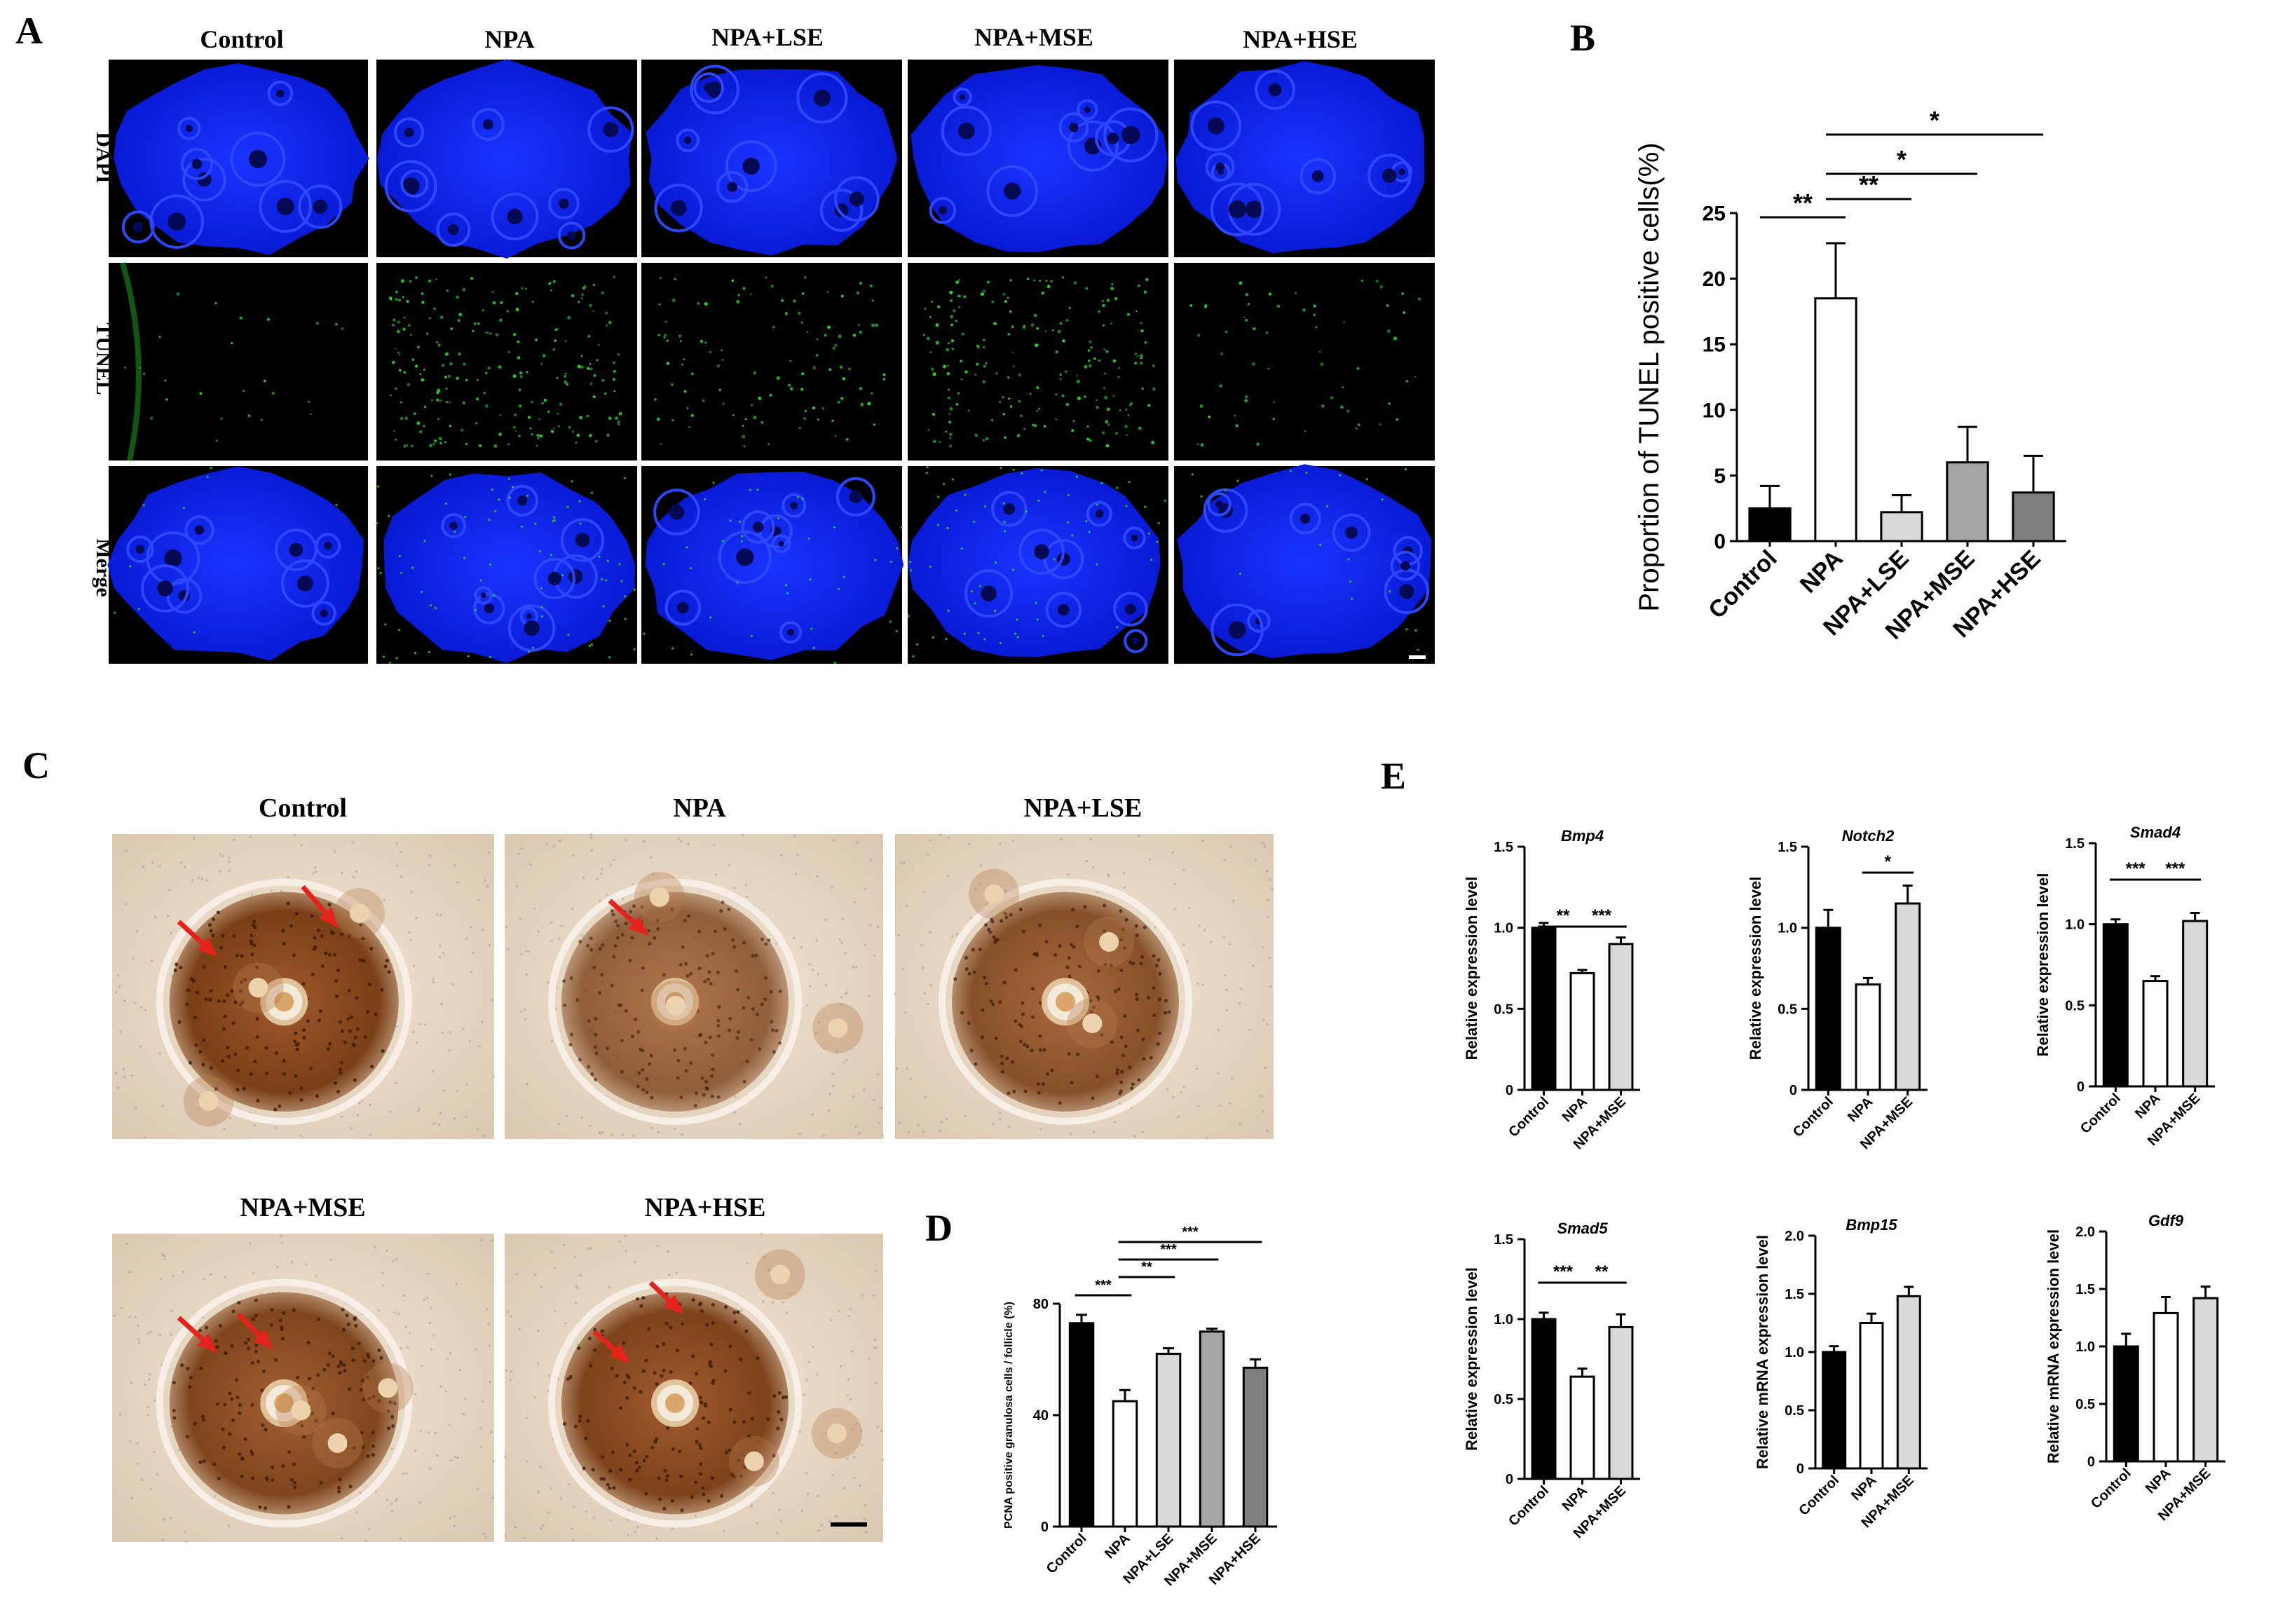  I want to click on panel-a-image-tunel-npa-hse, so click(1305, 361).